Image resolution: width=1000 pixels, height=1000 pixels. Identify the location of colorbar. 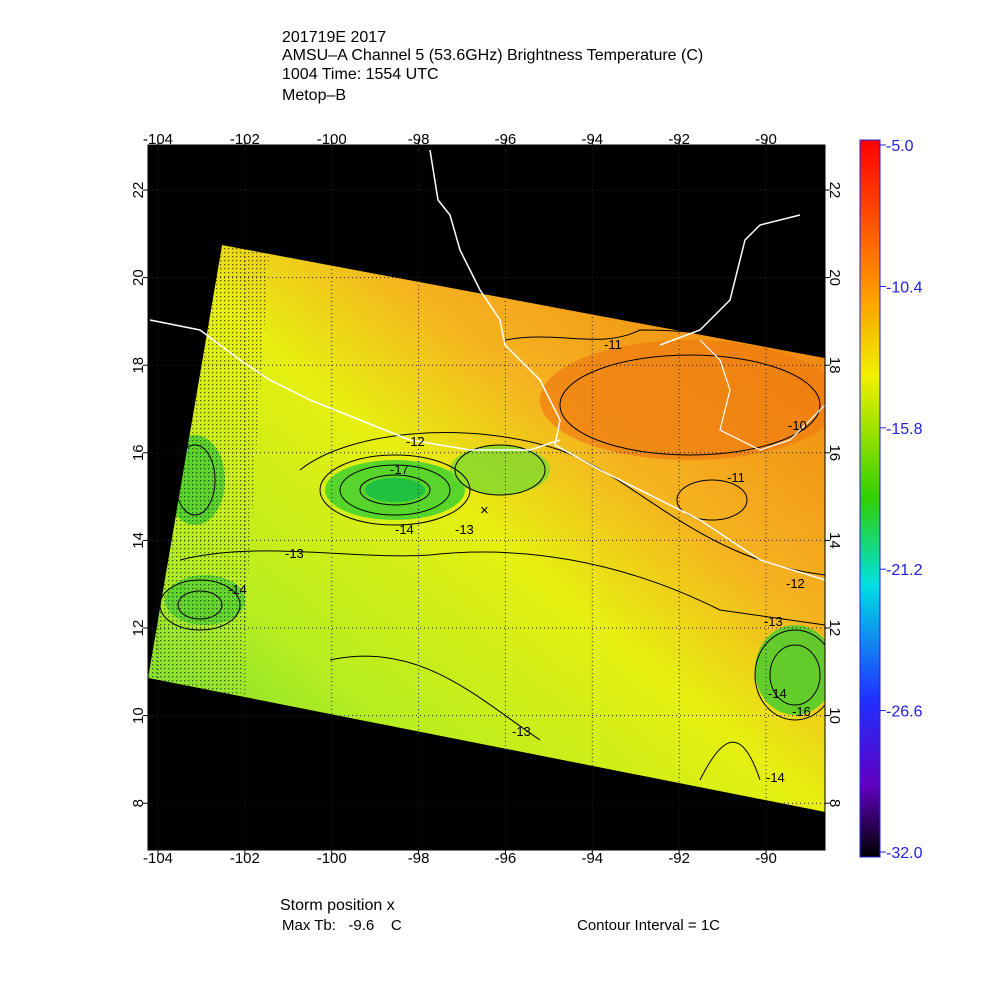
(870, 498).